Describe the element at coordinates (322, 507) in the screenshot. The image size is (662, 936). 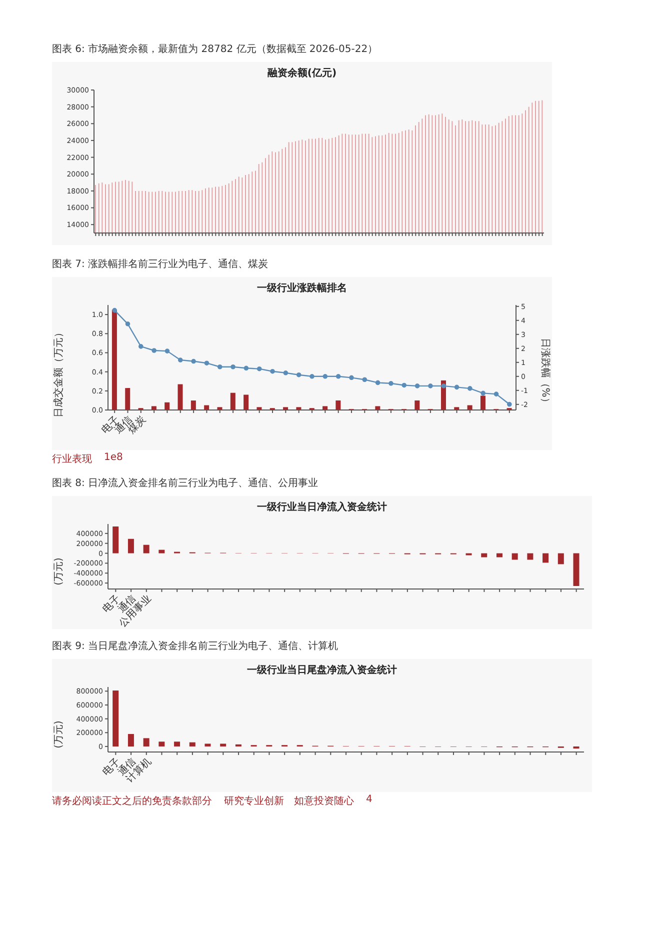
I see `chart-title: 一级行业当日净流入资金统计` at that location.